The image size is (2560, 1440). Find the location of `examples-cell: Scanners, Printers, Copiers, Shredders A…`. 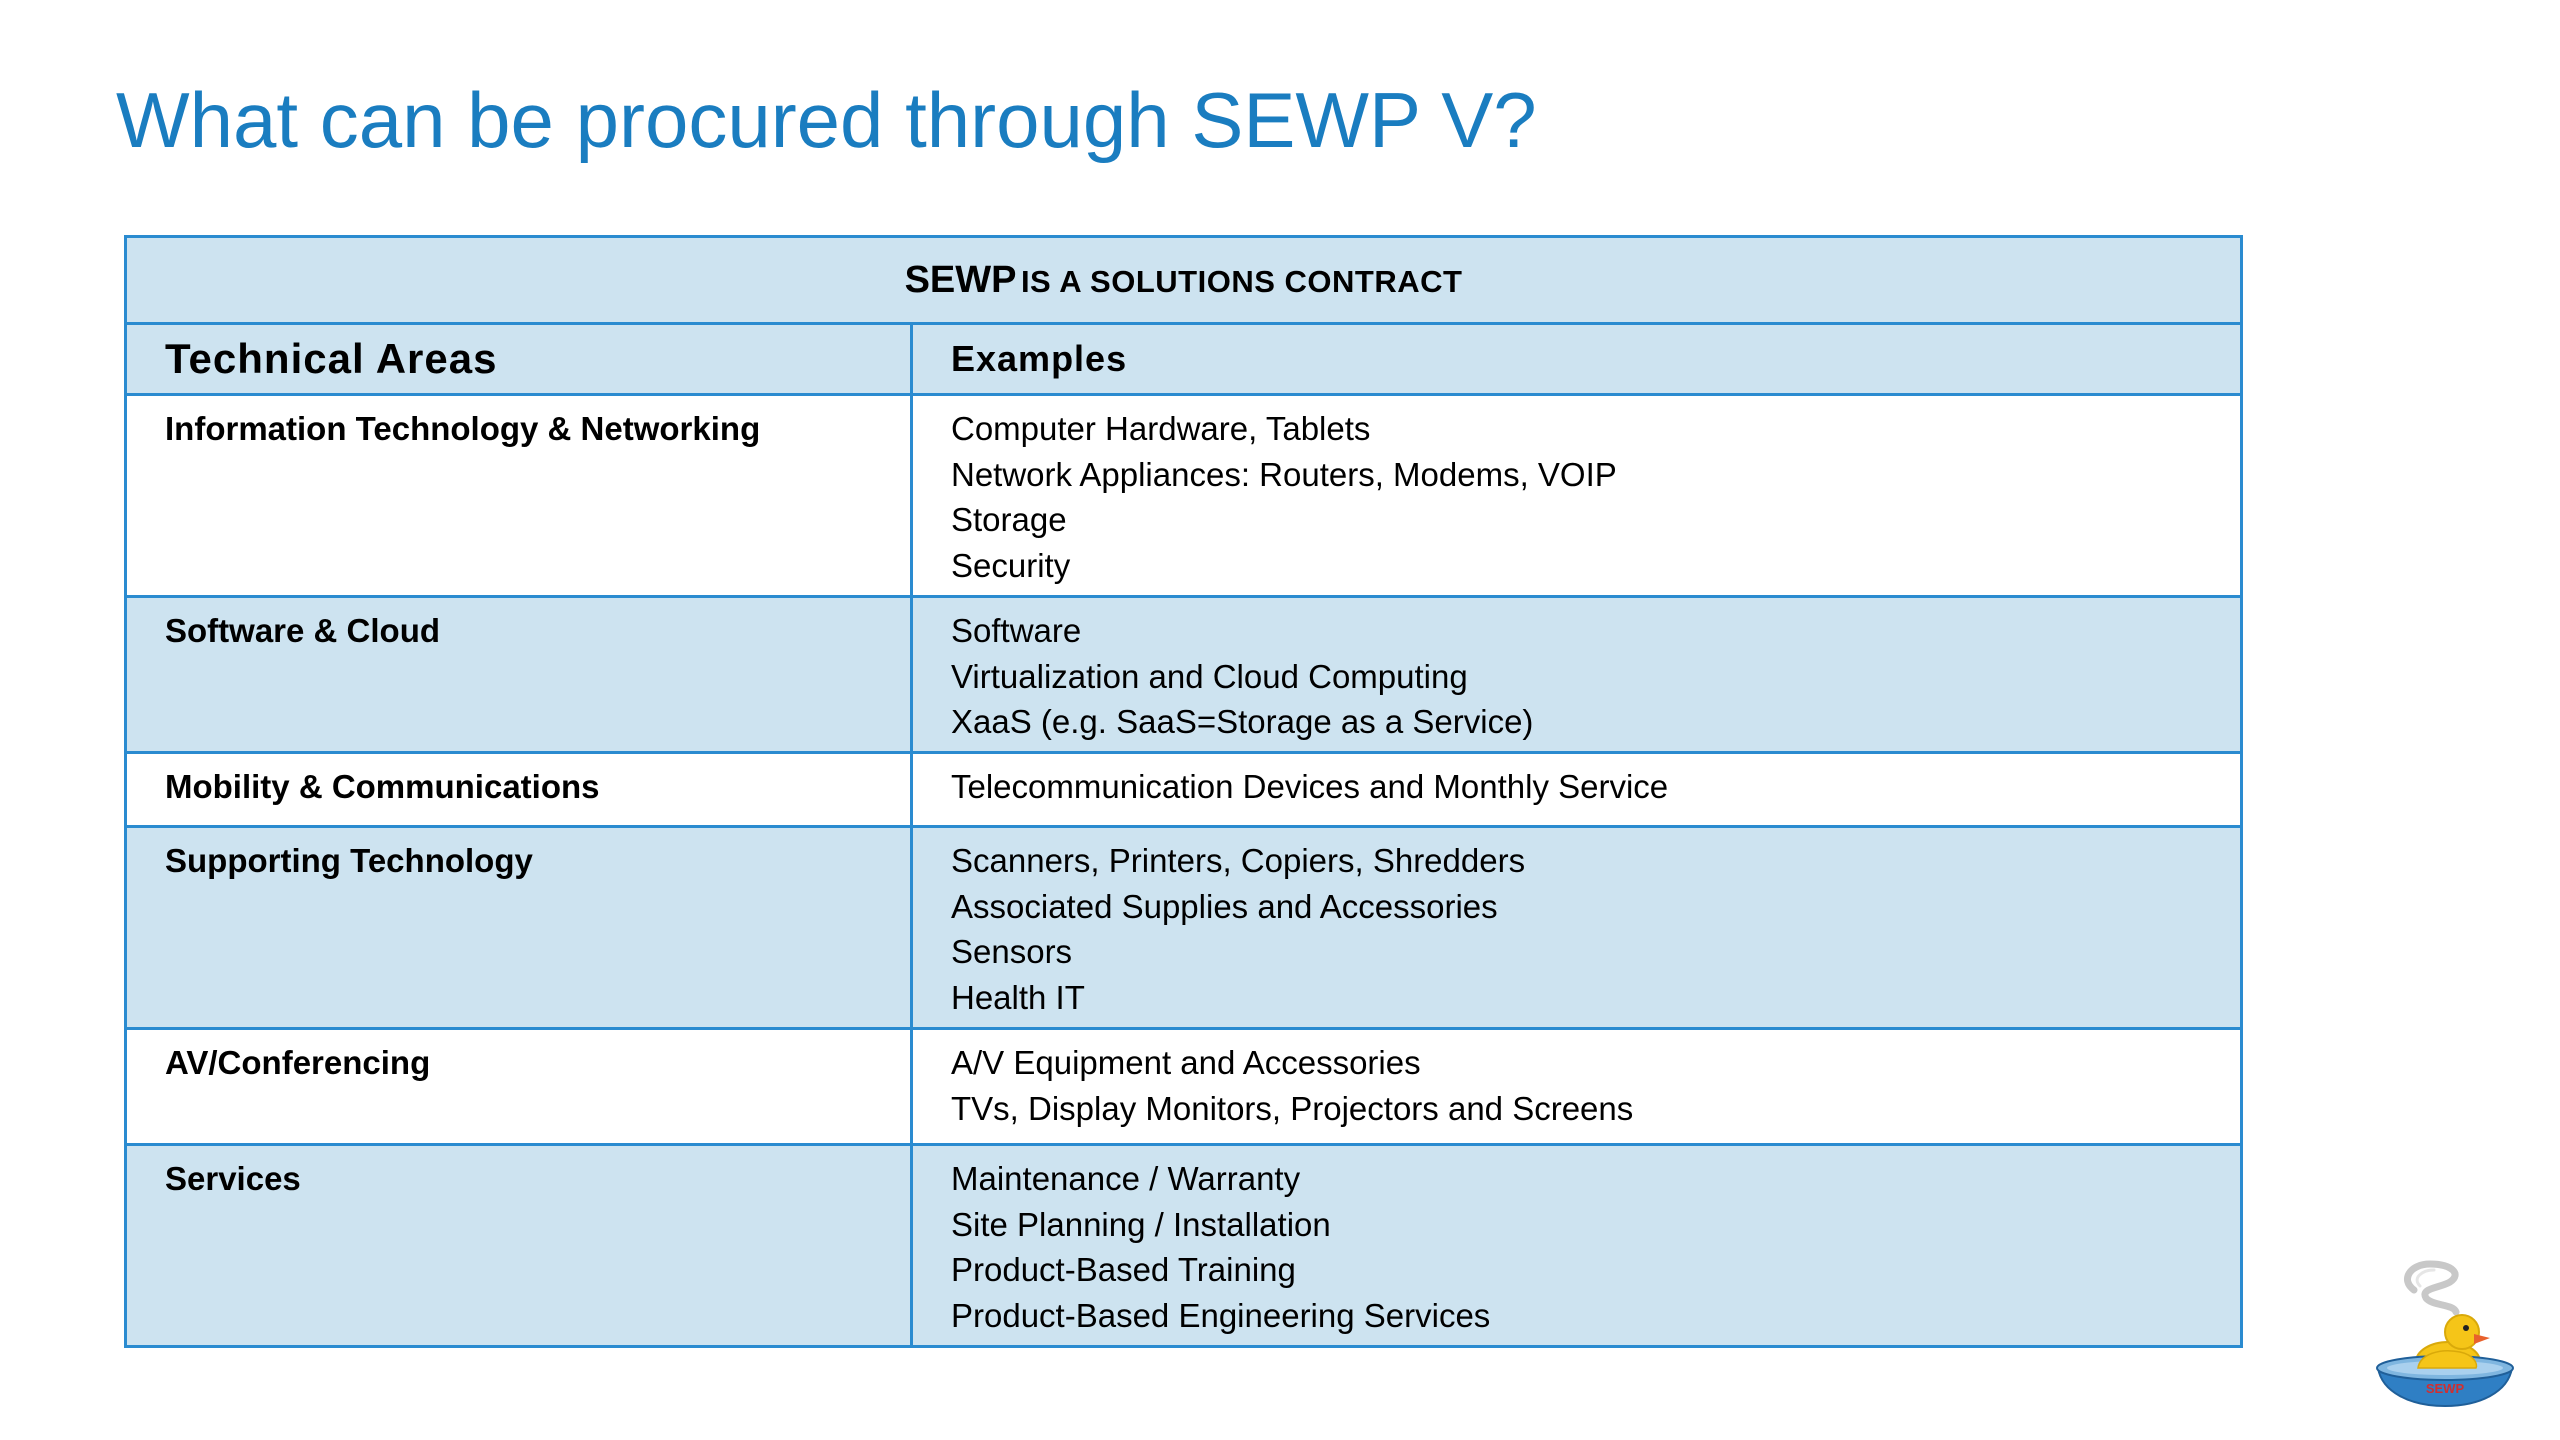

examples-cell: Scanners, Printers, Copiers, Shredders A… is located at coordinates (1576, 927).